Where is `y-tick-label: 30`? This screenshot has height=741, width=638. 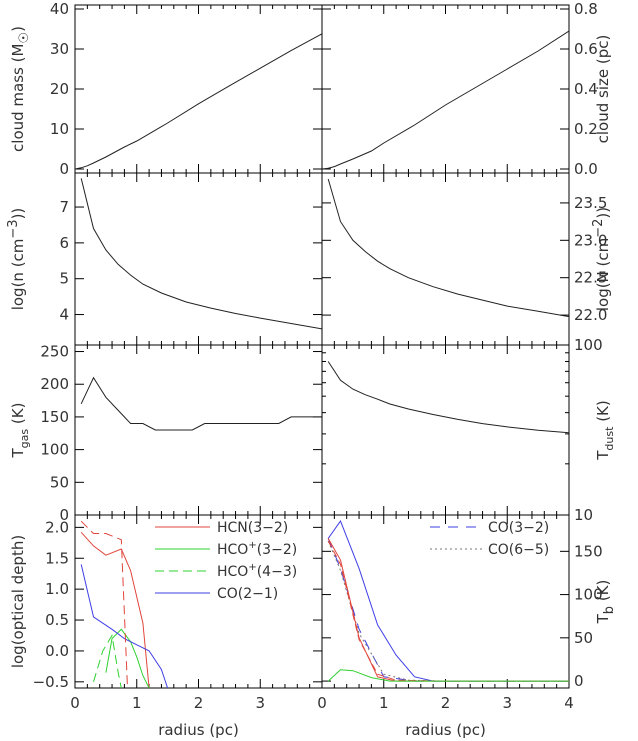 y-tick-label: 30 is located at coordinates (59, 49).